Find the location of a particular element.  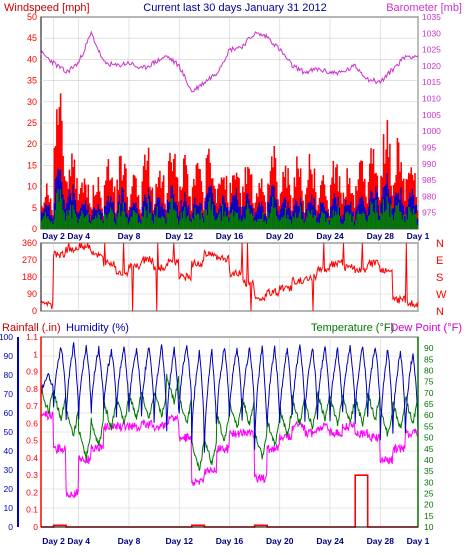

rain-tick-label: 0.6 is located at coordinates (32, 423).